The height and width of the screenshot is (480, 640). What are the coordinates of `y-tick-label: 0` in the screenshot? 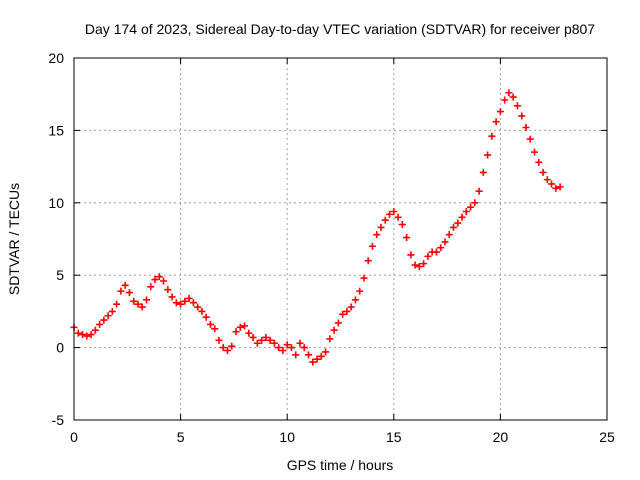 It's located at (60, 348).